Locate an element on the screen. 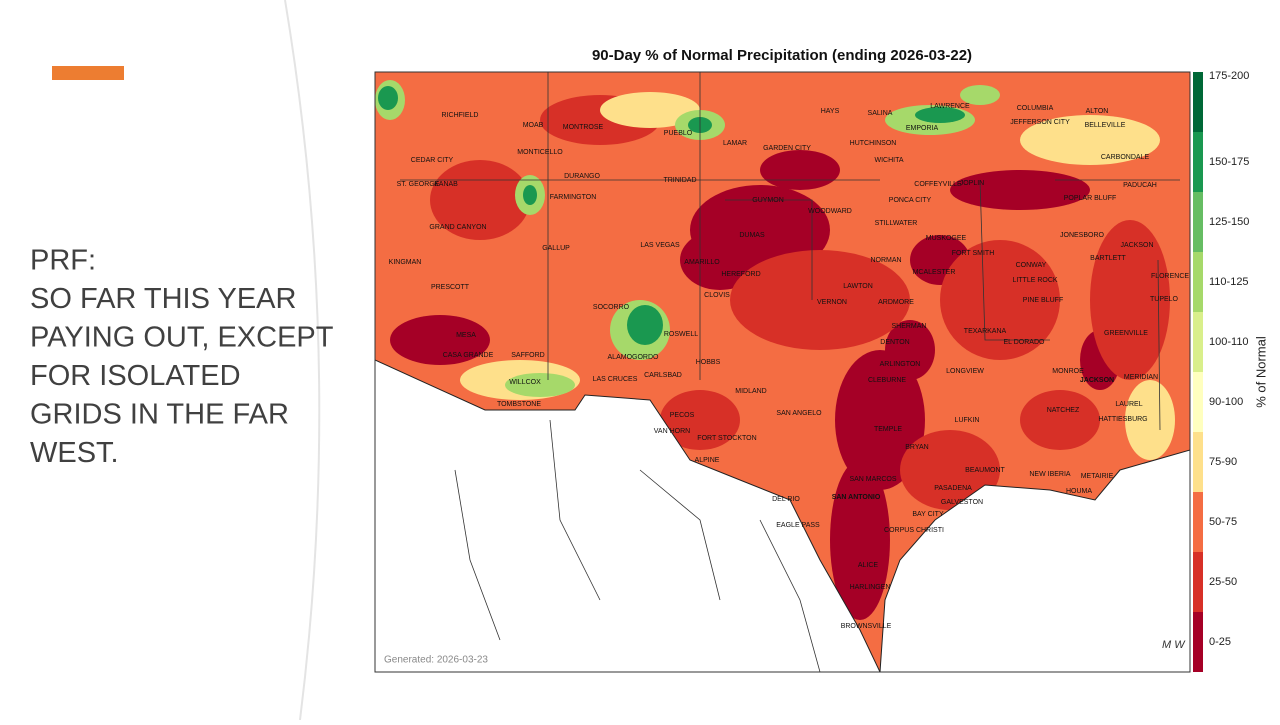 The image size is (1280, 725). city-label: PRESCOTT is located at coordinates (450, 287).